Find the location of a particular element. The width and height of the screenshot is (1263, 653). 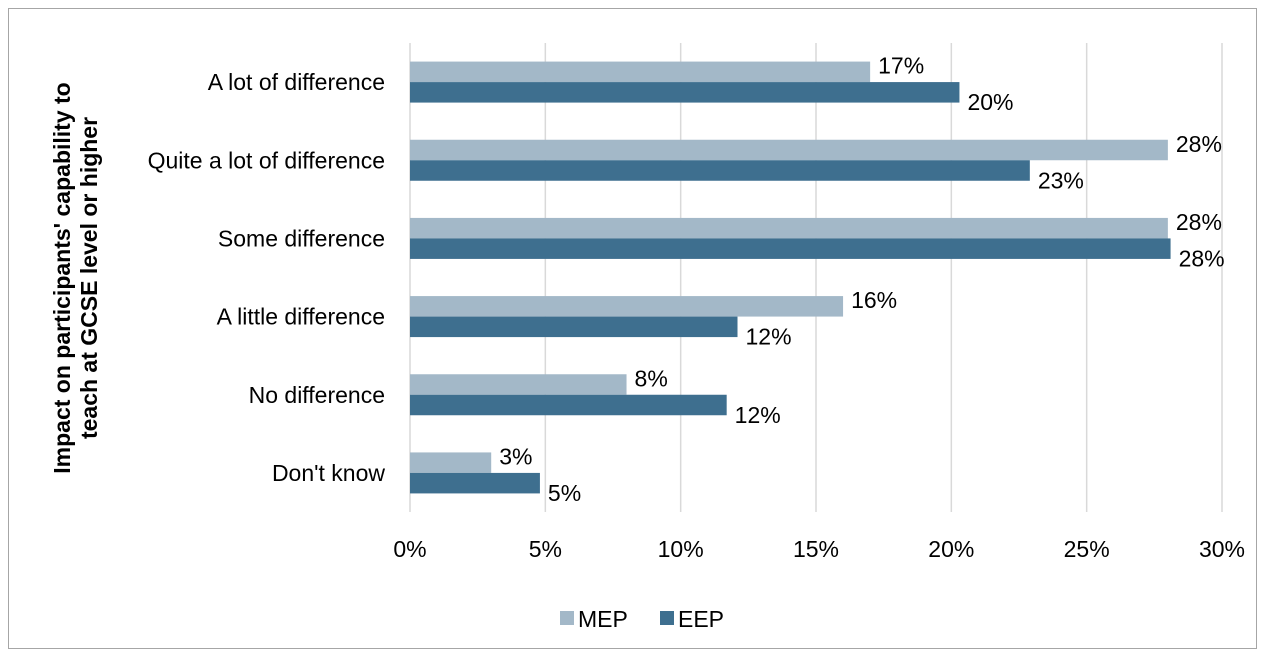

category-label: A little difference is located at coordinates (301, 317).